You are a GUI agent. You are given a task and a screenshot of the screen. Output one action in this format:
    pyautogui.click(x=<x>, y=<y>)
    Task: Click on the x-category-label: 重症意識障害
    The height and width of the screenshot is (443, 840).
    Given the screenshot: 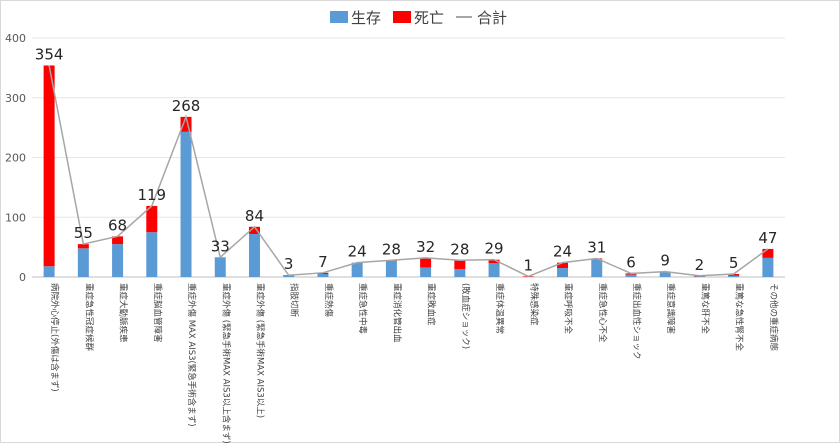 What is the action you would take?
    pyautogui.click(x=670, y=308)
    